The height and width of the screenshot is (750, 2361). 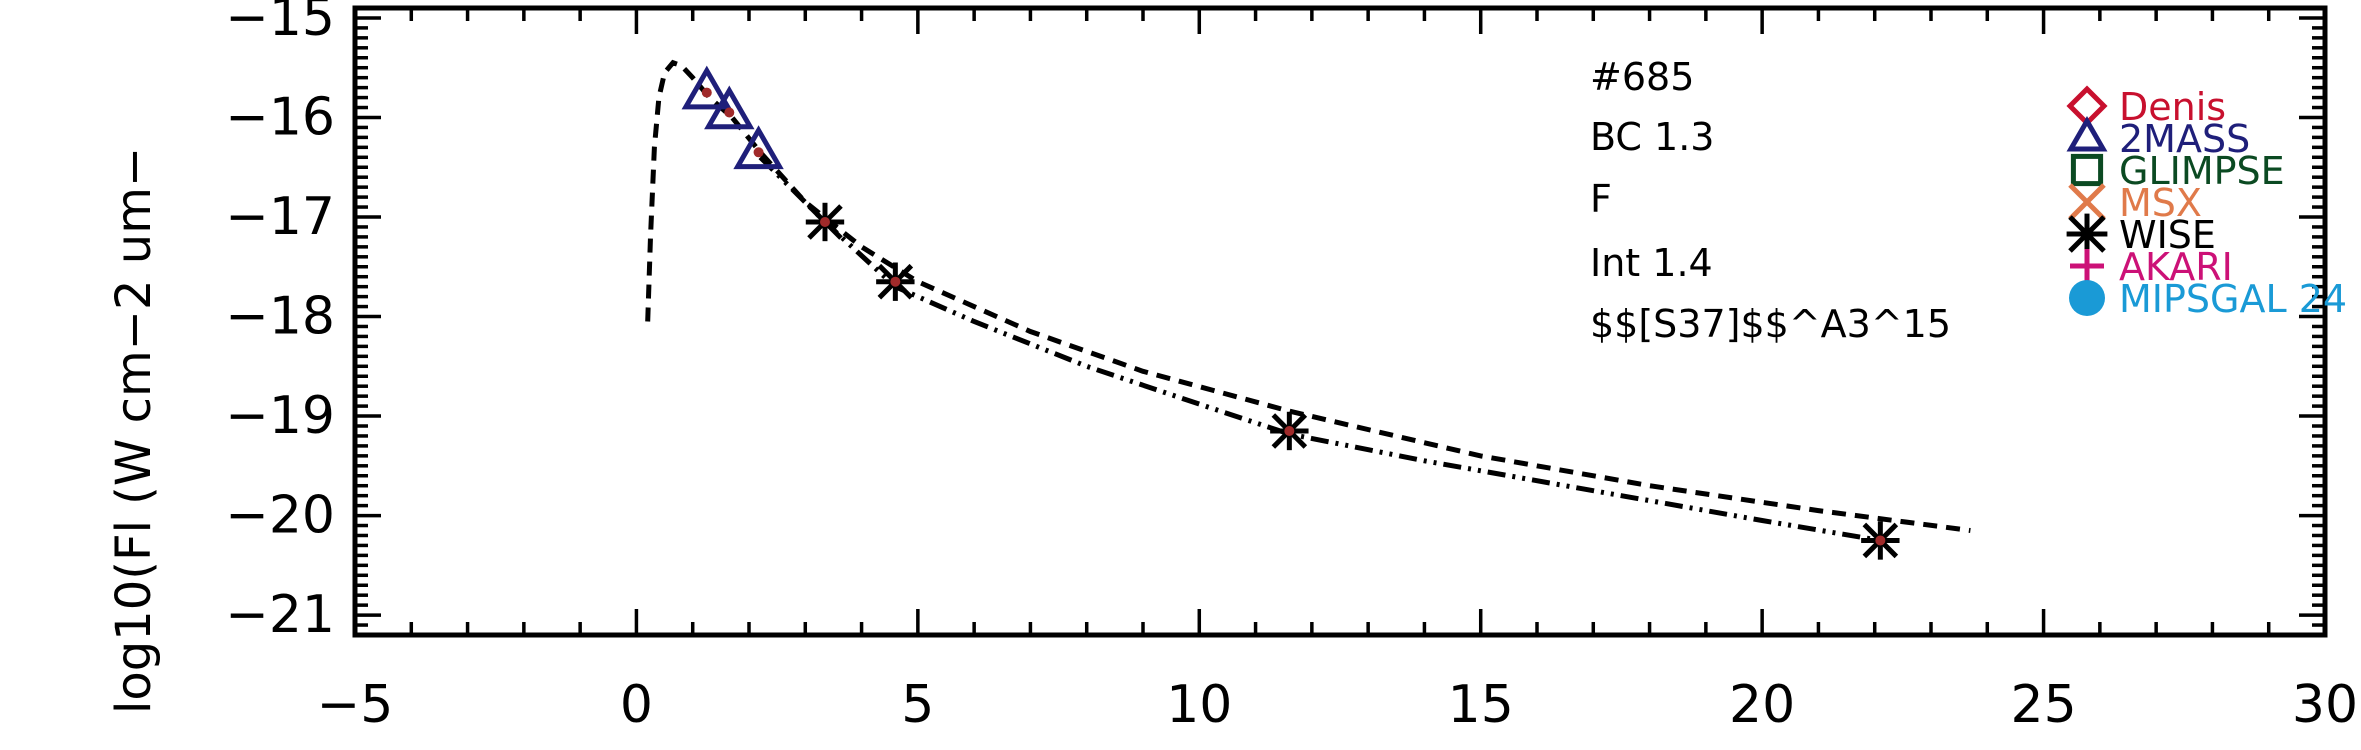 What do you see at coordinates (280, 615) in the screenshot?
I see `y-tick-label: −21` at bounding box center [280, 615].